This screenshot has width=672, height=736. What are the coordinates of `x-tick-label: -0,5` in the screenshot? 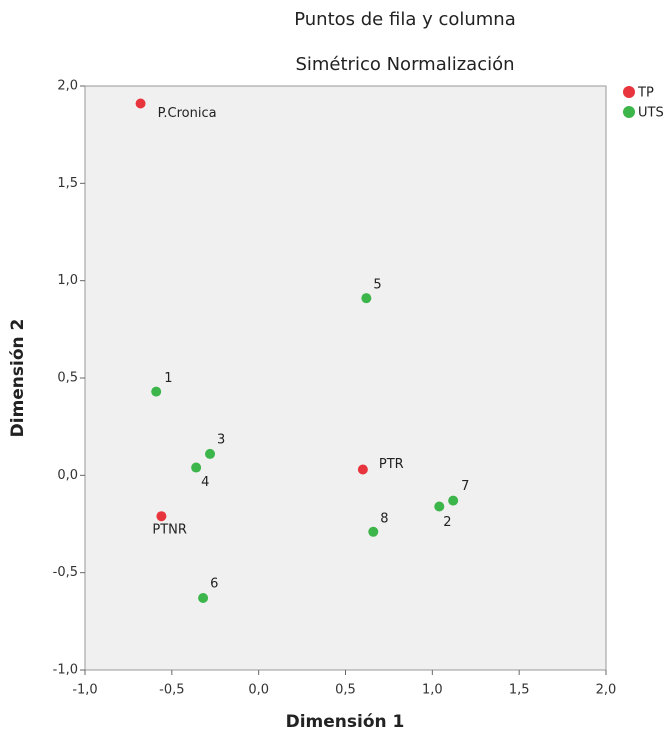 It's located at (171, 690).